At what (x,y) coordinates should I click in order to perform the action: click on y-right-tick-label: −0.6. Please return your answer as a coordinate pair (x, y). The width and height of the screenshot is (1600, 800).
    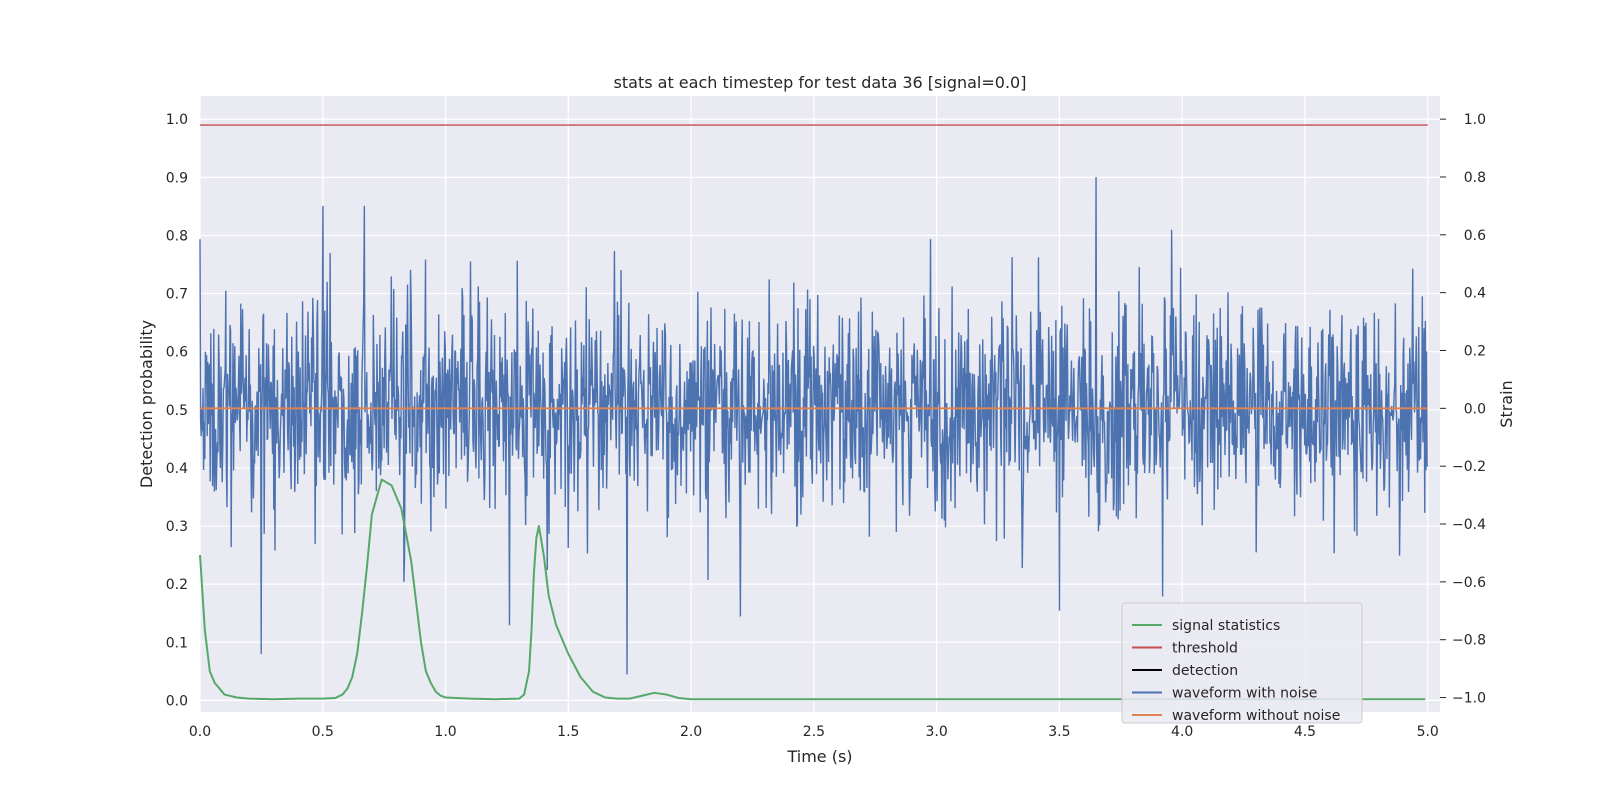
    Looking at the image, I should click on (1469, 583).